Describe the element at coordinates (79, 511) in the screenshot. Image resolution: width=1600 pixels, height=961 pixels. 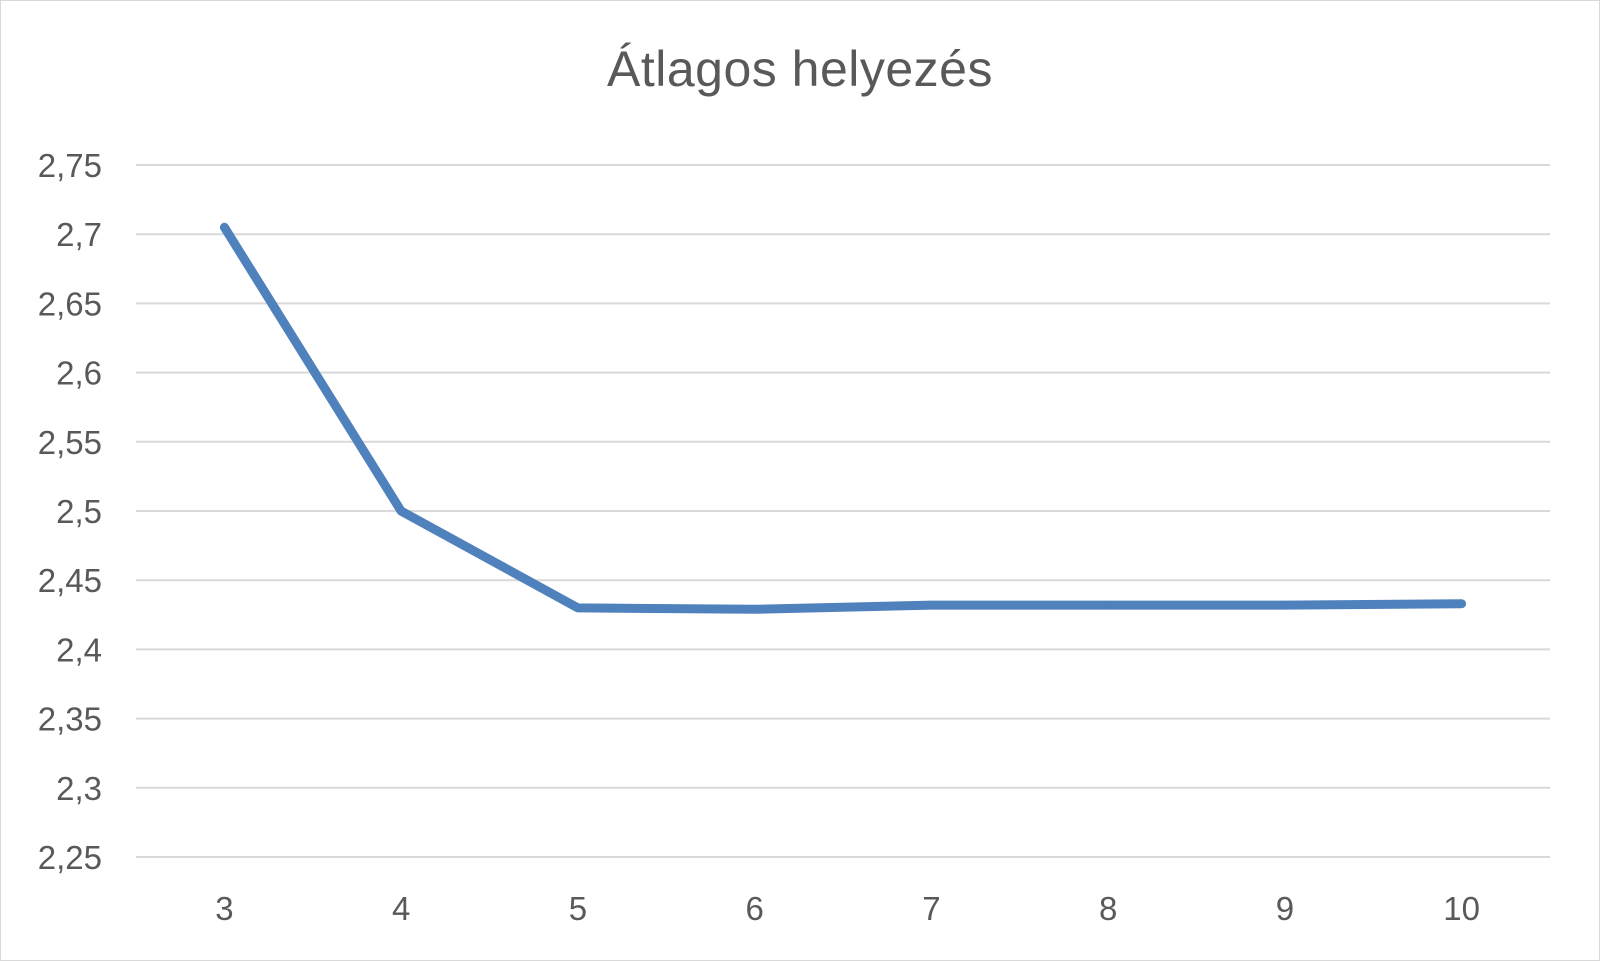
I see `y-tick-label: 2,5` at that location.